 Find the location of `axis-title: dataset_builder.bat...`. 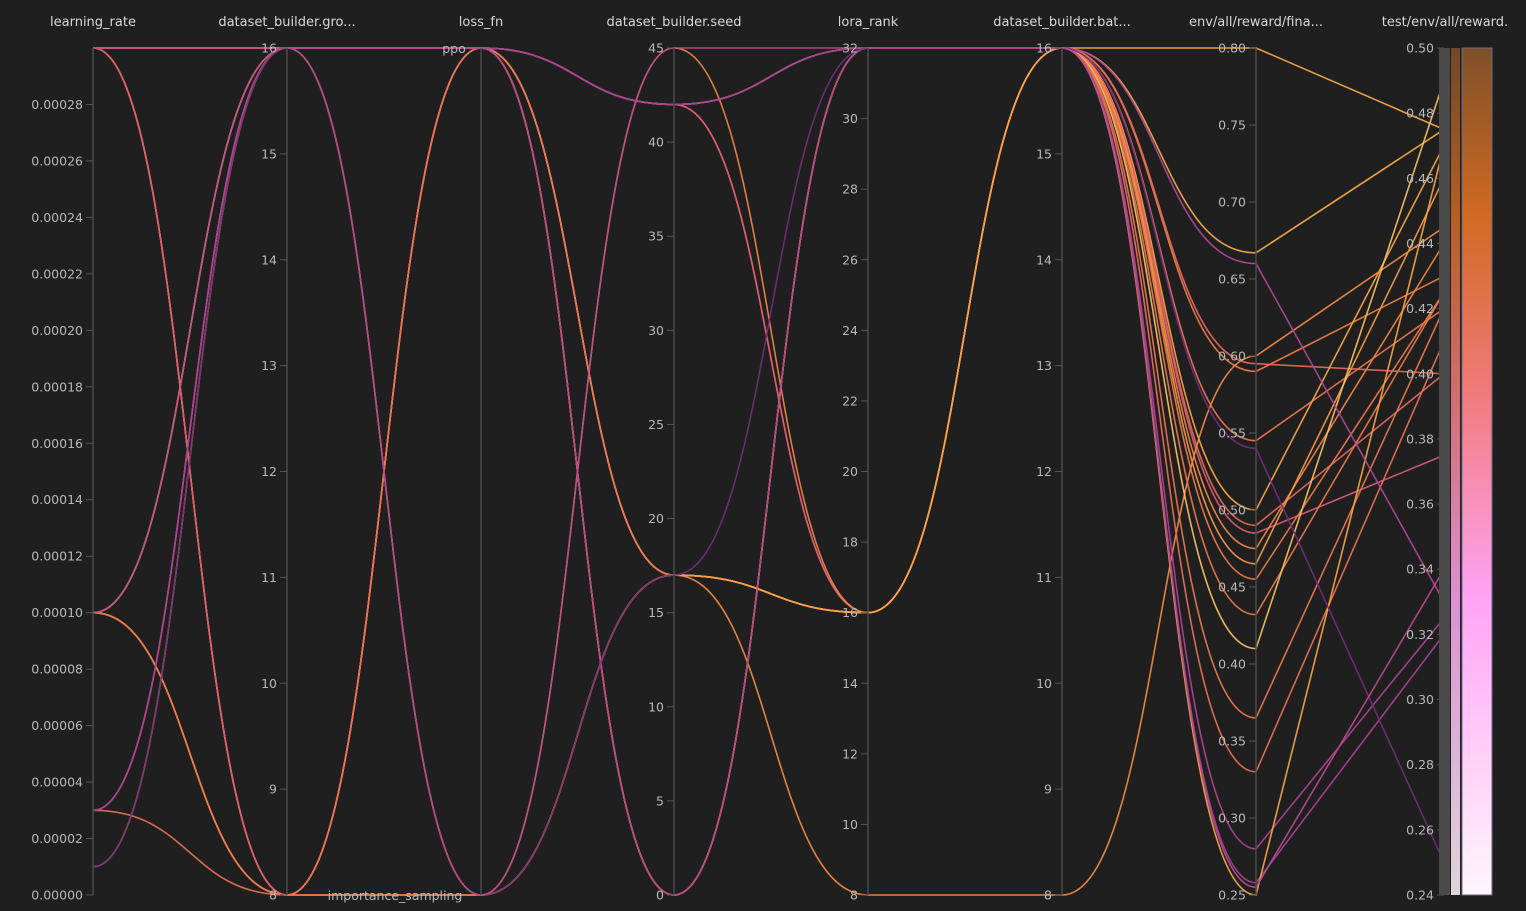

axis-title: dataset_builder.bat... is located at coordinates (1062, 22).